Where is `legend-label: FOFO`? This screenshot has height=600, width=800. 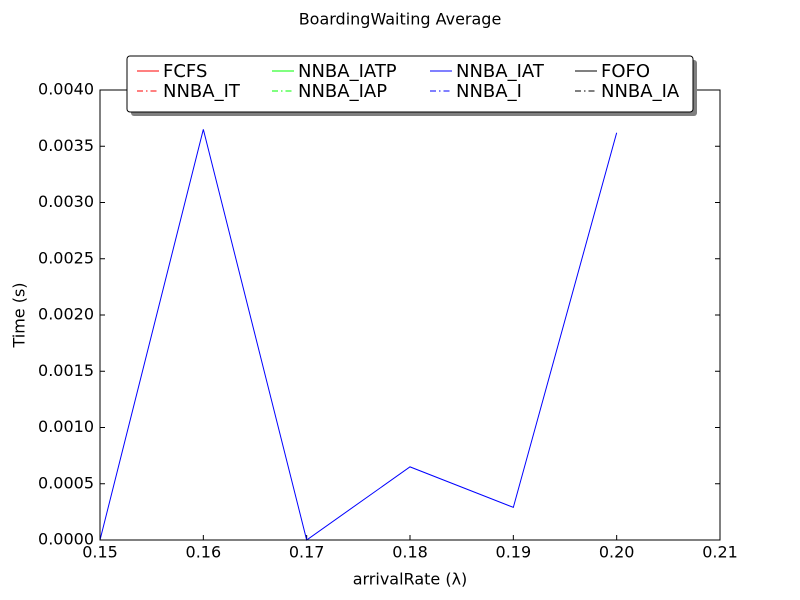
legend-label: FOFO is located at coordinates (625, 71).